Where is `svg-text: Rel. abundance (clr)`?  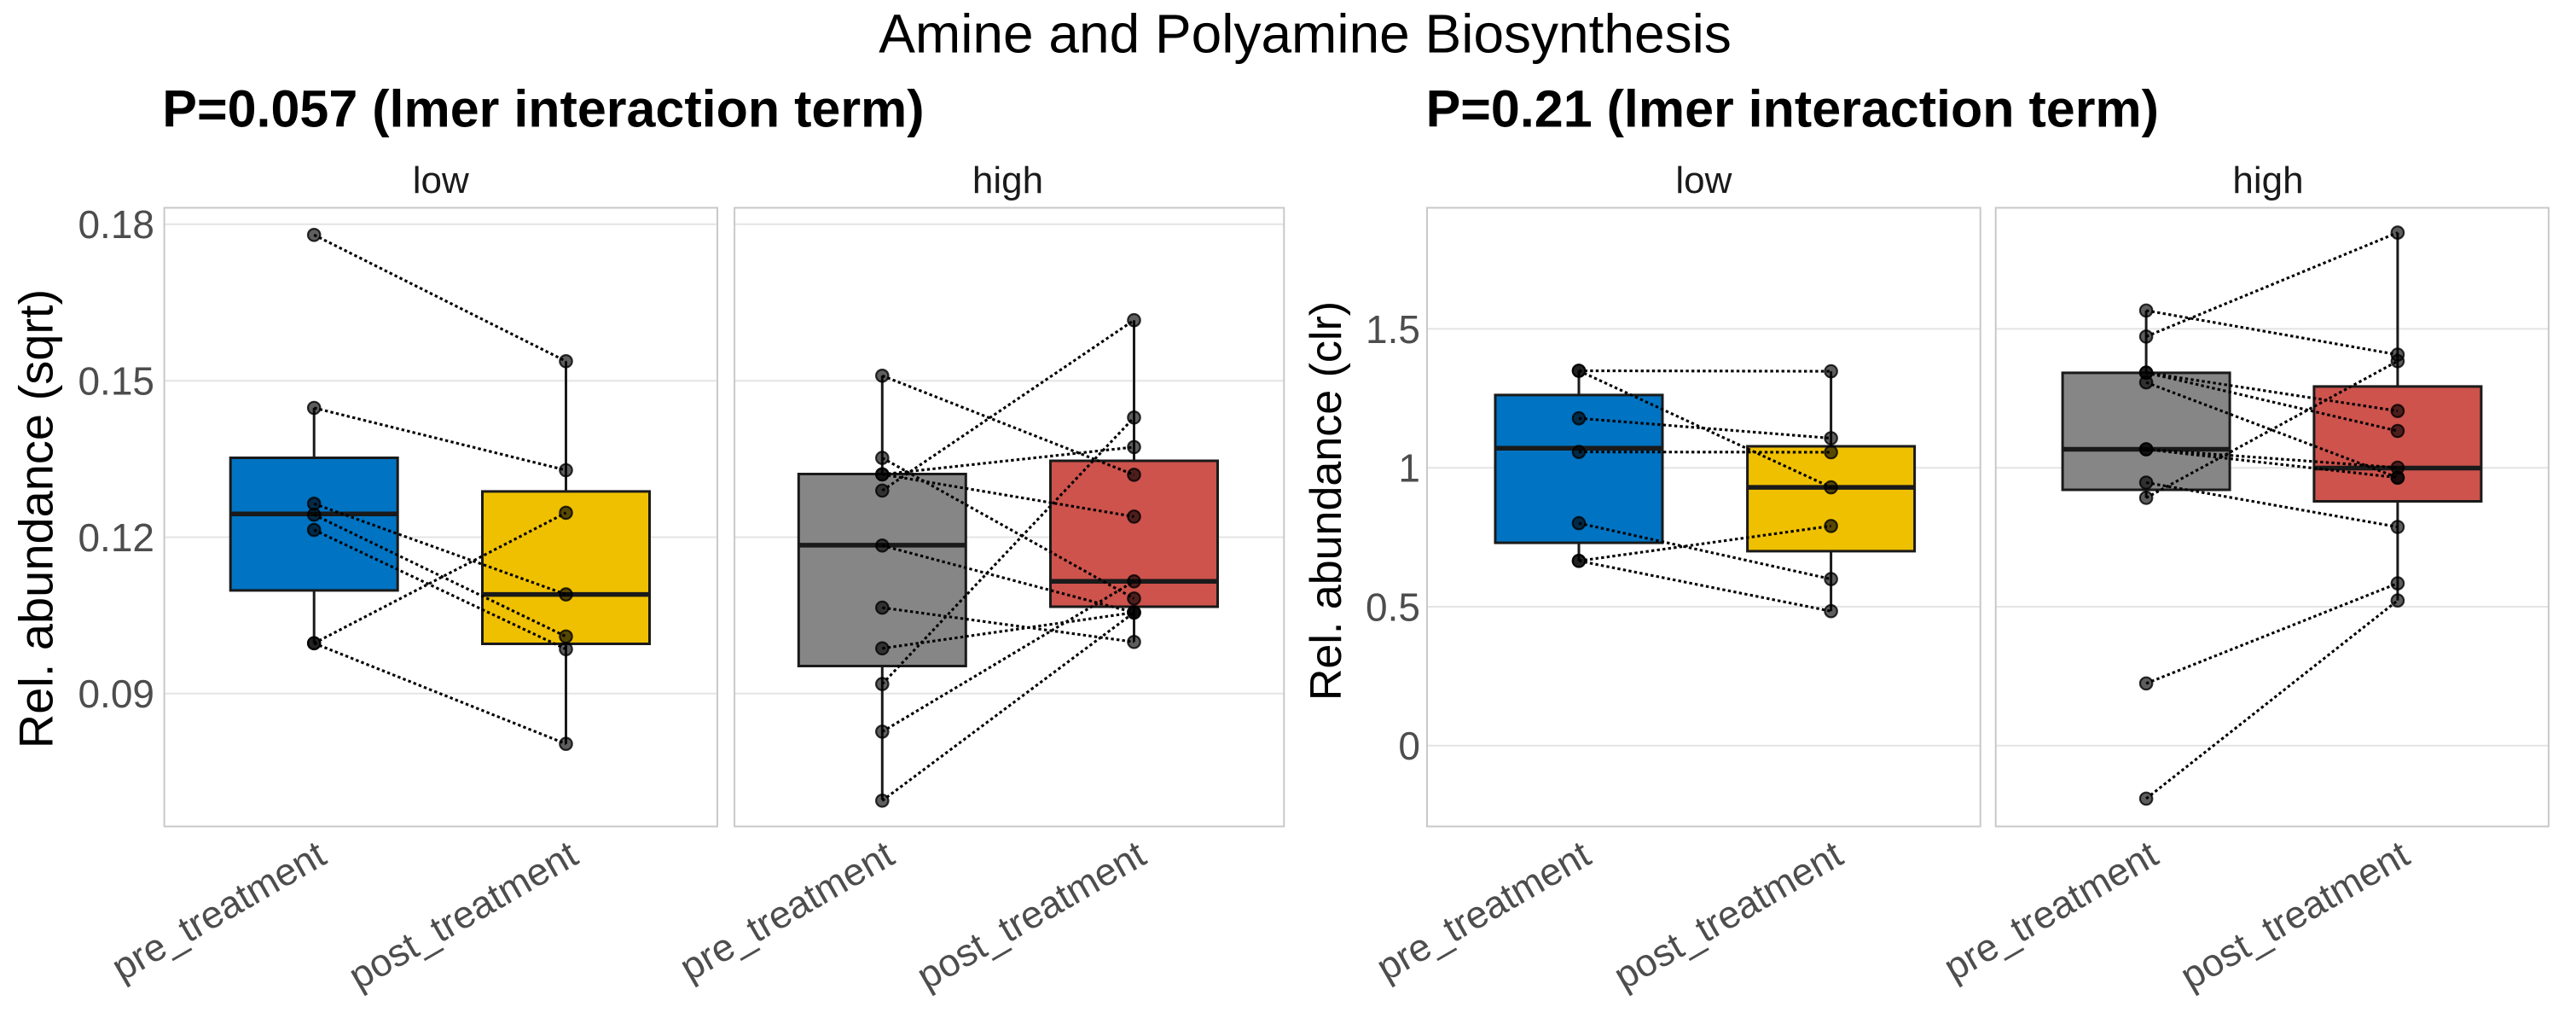 svg-text: Rel. abundance (clr) is located at coordinates (1326, 501).